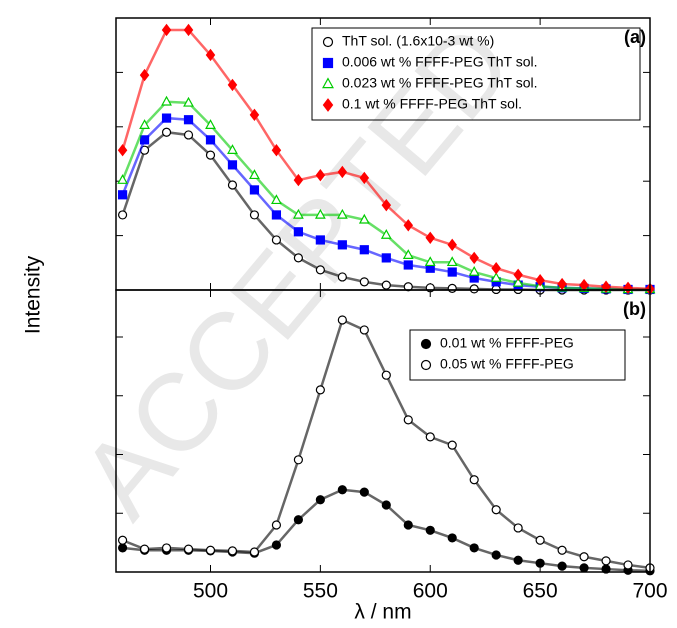  What do you see at coordinates (634, 309) in the screenshot?
I see `panel-label: (b)` at bounding box center [634, 309].